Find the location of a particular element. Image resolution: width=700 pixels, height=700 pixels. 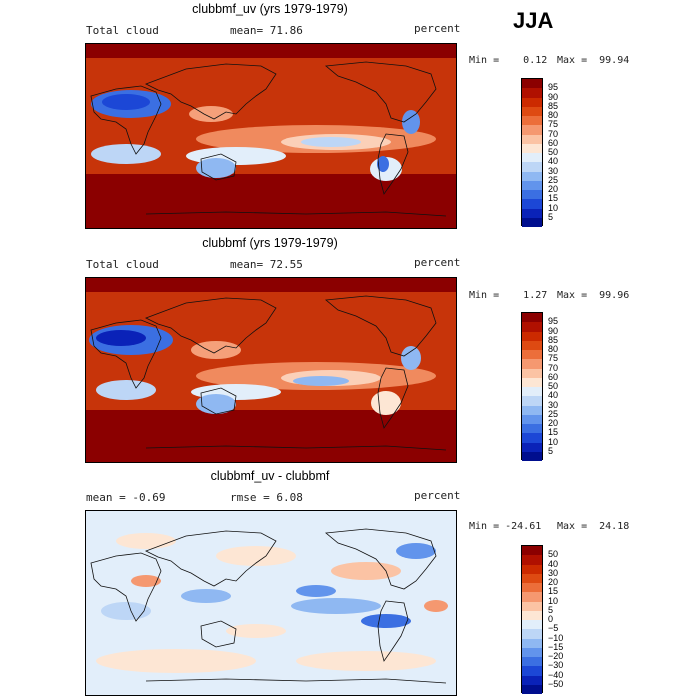

panel-1-min-label: Min = 0.12 is located at coordinates (508, 60).